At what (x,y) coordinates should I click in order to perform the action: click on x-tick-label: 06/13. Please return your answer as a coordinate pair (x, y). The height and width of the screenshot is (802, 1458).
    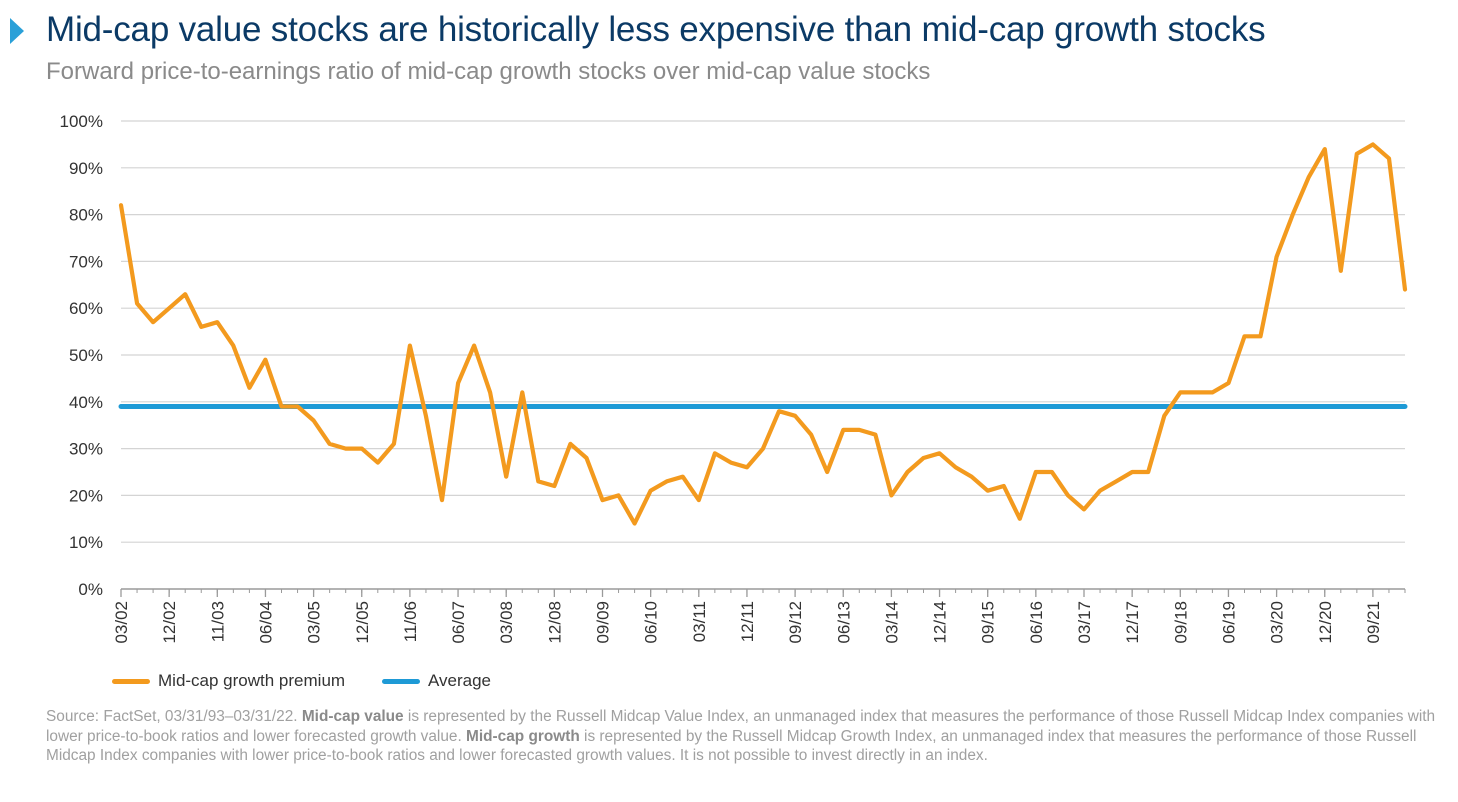
    Looking at the image, I should click on (843, 622).